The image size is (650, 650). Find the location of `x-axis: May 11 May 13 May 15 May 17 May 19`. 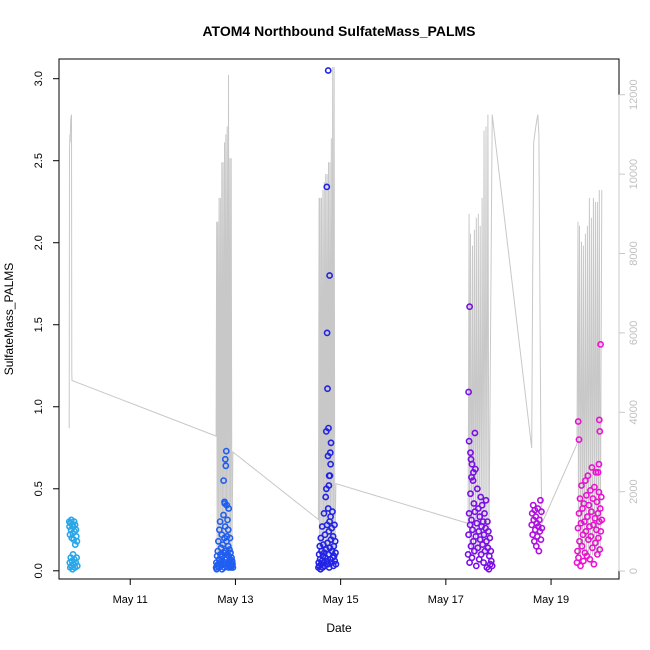

x-axis: May 11 May 13 May 15 May 17 May 19 is located at coordinates (341, 592).